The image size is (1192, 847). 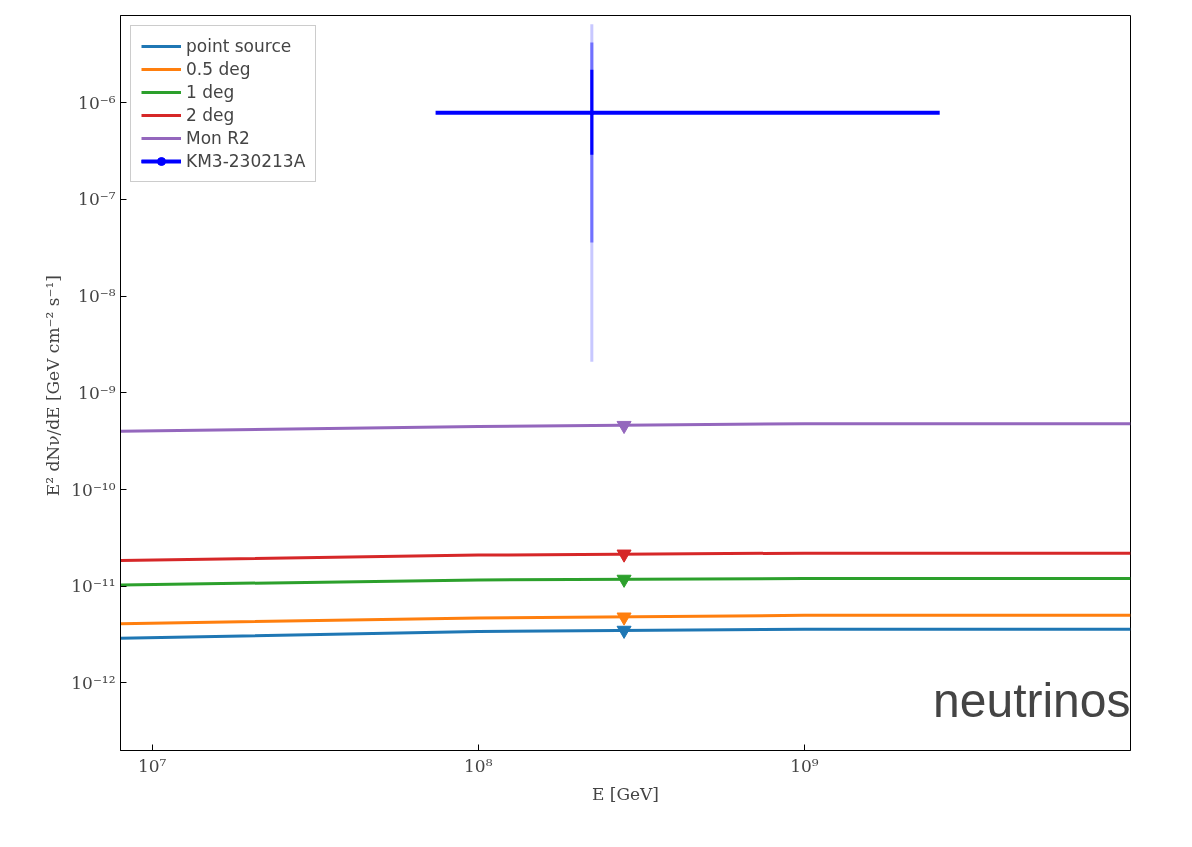 What do you see at coordinates (97, 392) in the screenshot?
I see `y-tick-label: 10⁻⁹` at bounding box center [97, 392].